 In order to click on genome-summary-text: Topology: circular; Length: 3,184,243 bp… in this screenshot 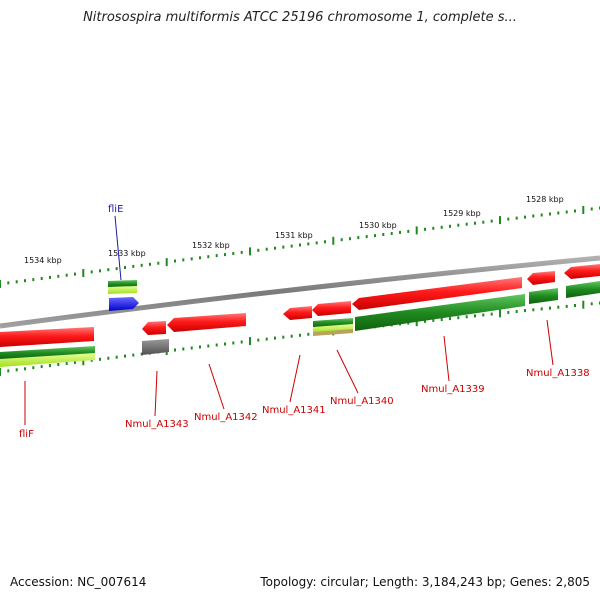, I will do `click(425, 582)`.